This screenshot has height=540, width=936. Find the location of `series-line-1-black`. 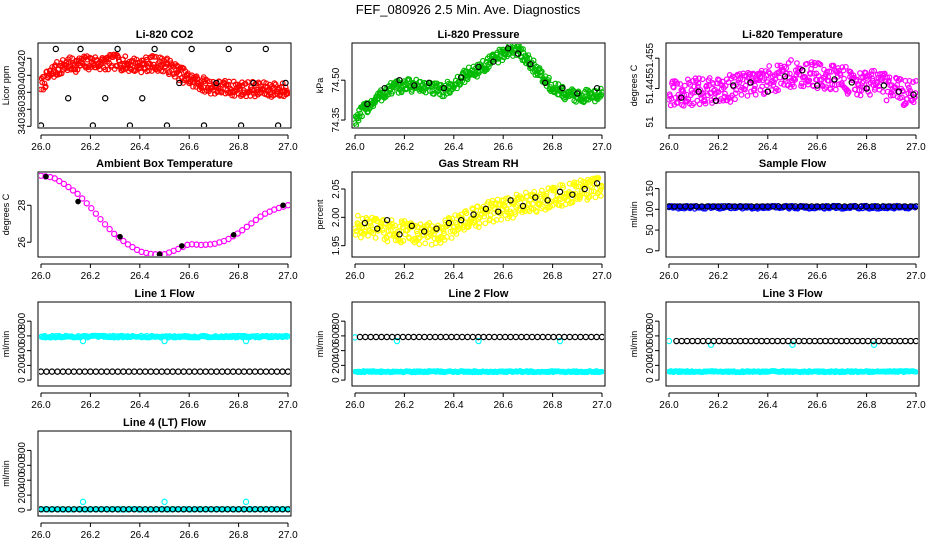

series-line-1-black is located at coordinates (164, 371).